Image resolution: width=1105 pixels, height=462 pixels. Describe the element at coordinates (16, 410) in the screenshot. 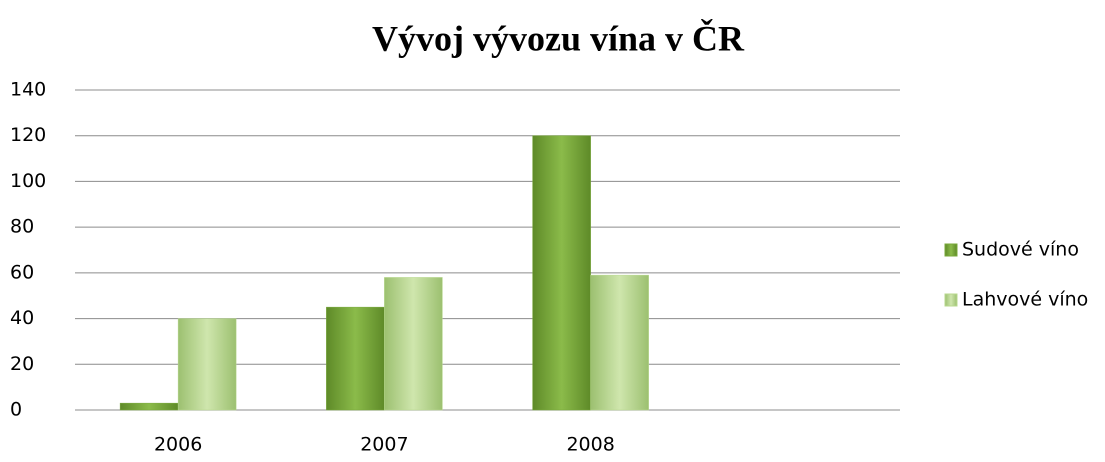

I see `y-tick-label: 0` at that location.